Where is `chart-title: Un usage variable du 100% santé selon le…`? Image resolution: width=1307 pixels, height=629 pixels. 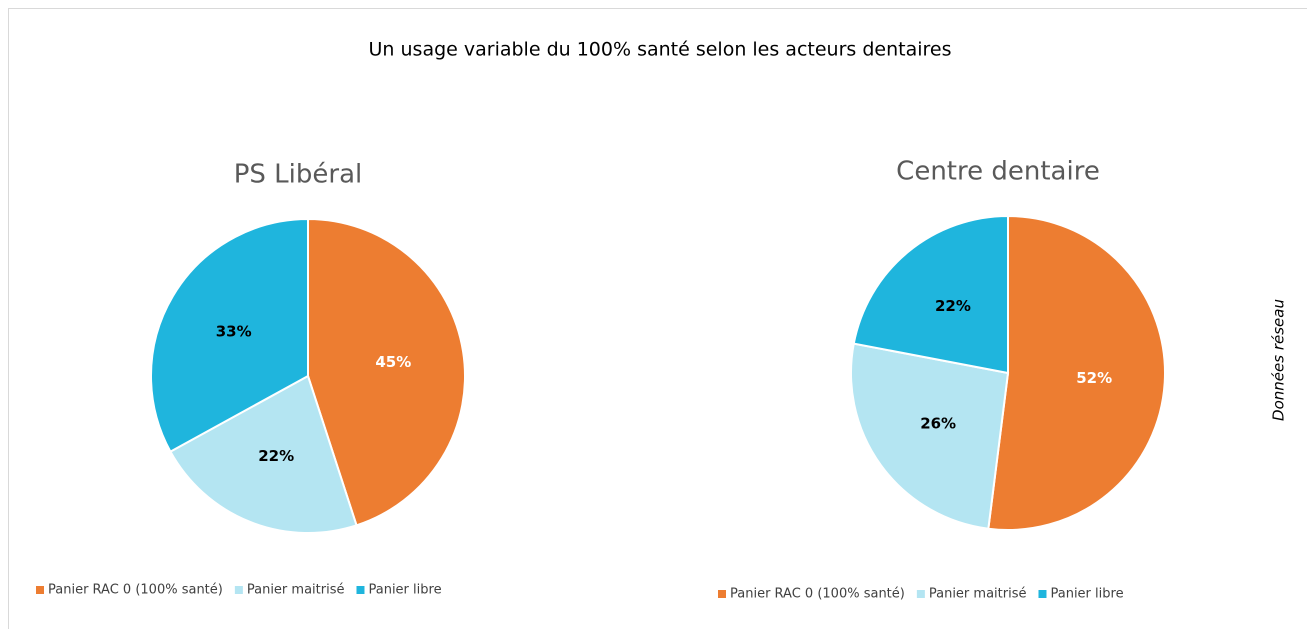
chart-title: Un usage variable du 100% santé selon le… is located at coordinates (660, 50).